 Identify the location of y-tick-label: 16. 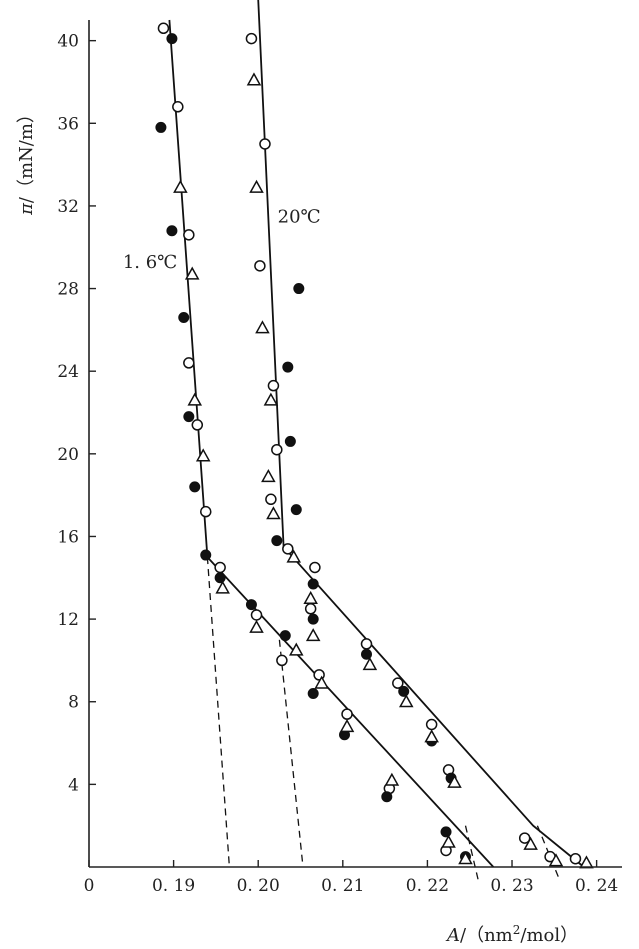
(68, 537).